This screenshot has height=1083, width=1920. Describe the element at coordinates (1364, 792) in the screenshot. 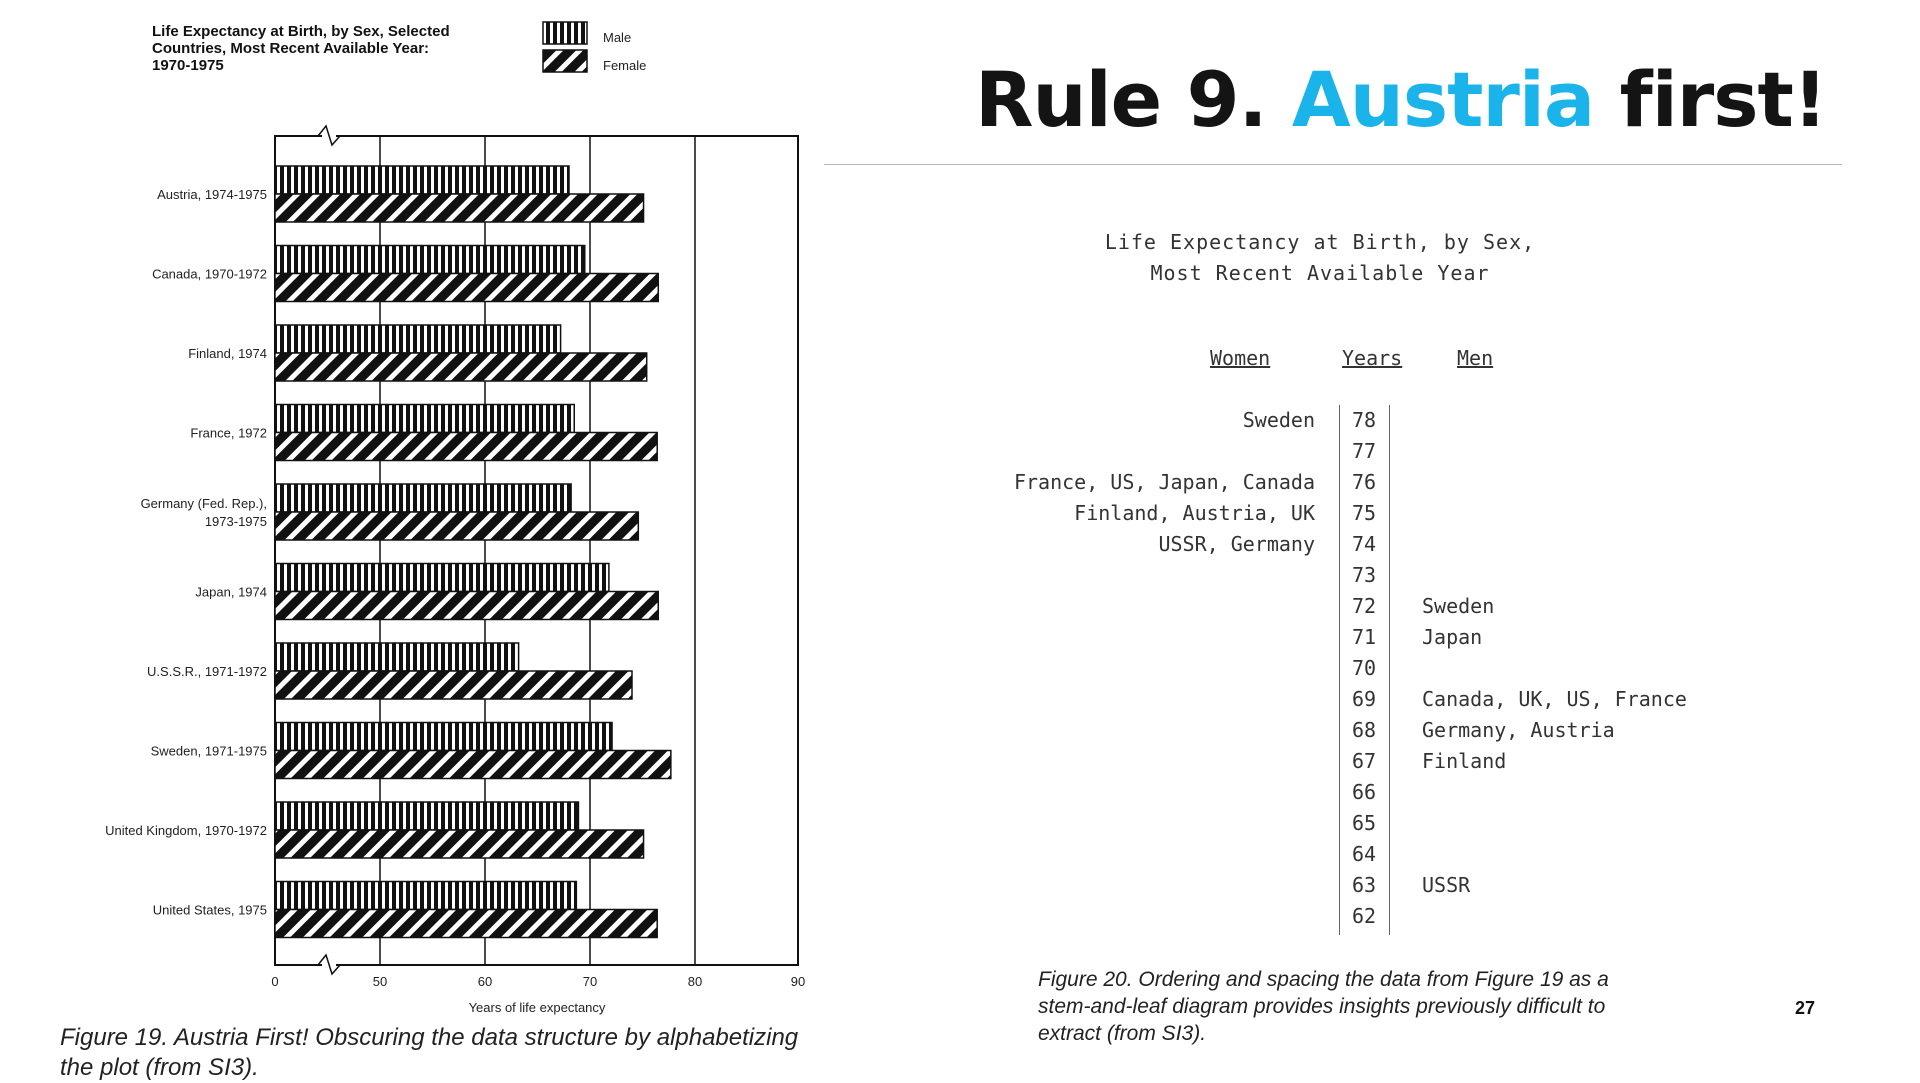

I see `stem-year: 66` at that location.